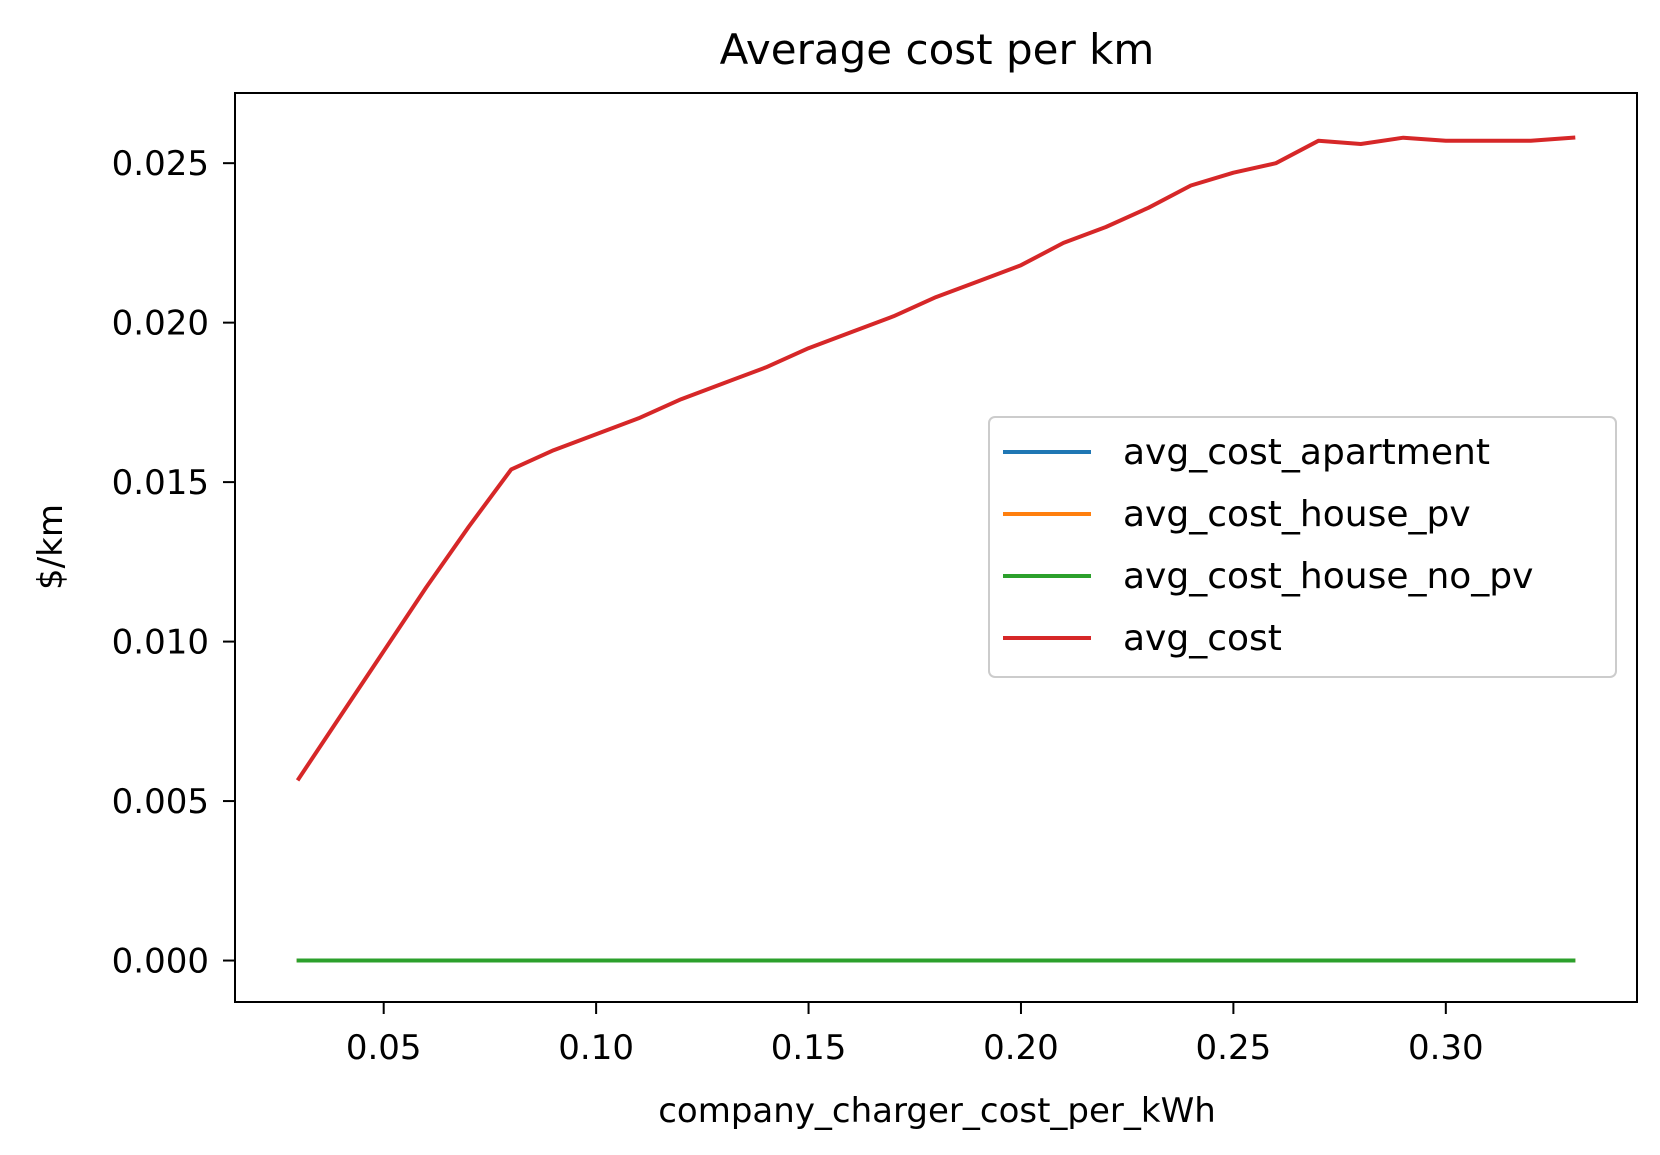 This screenshot has width=1660, height=1155. What do you see at coordinates (160, 962) in the screenshot?
I see `y-tick-label: 0.000` at bounding box center [160, 962].